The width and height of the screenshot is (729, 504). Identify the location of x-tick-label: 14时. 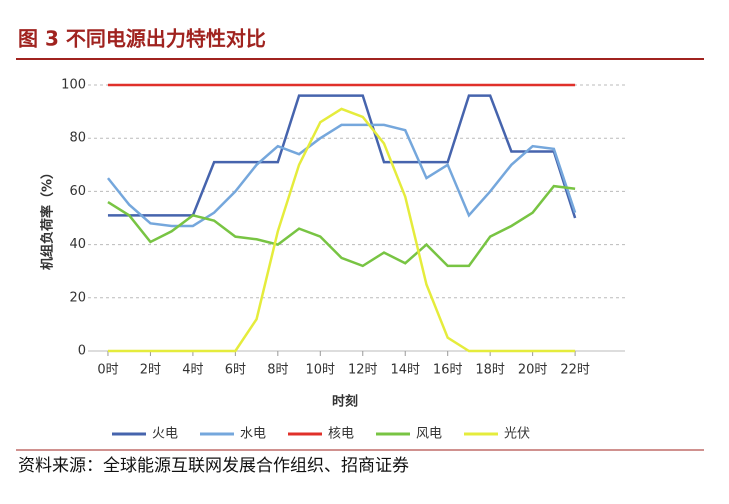
(405, 370).